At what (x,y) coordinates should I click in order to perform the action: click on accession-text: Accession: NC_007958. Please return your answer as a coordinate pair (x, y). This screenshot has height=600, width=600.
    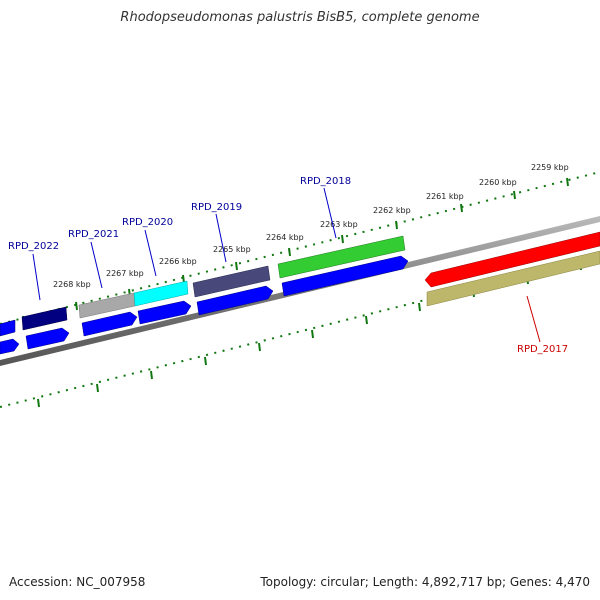
    Looking at the image, I should click on (77, 582).